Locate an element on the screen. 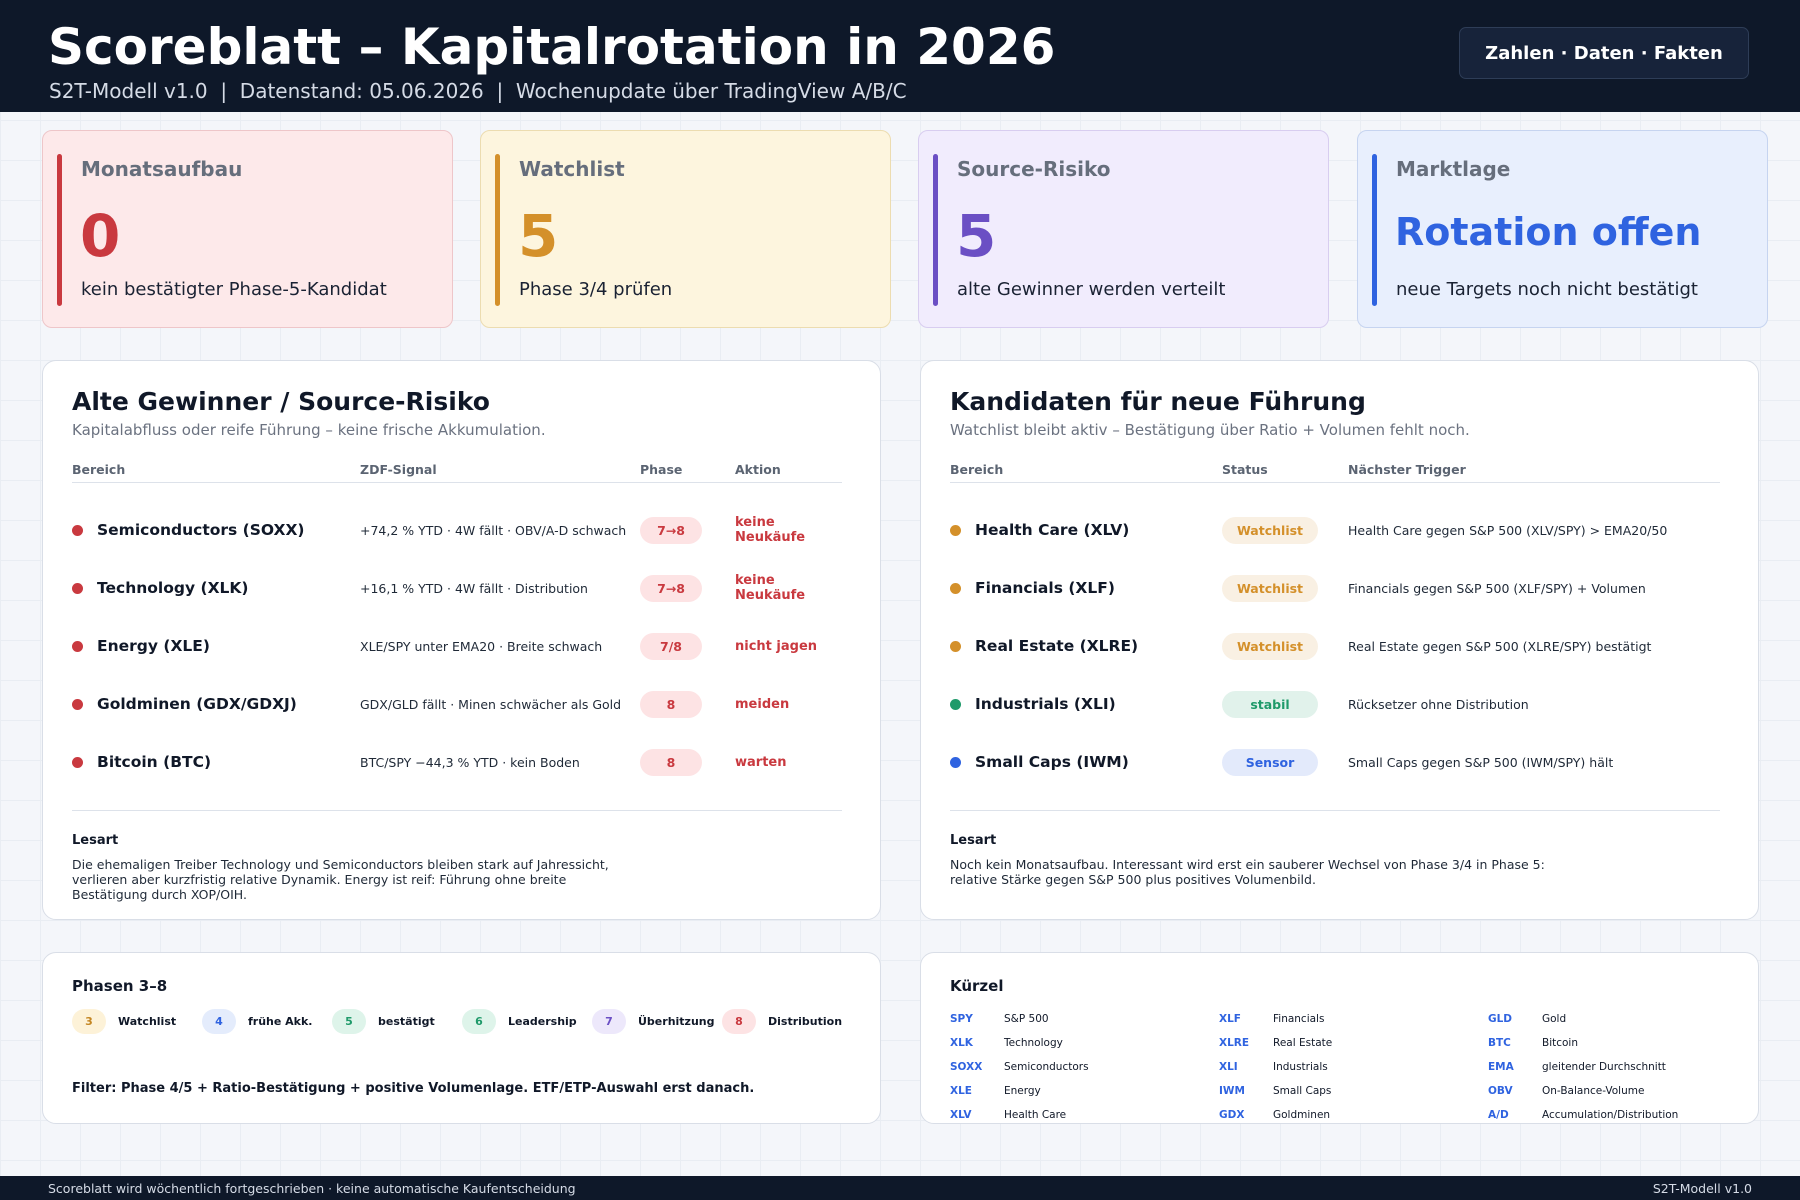 The height and width of the screenshot is (1200, 1800). action: nicht jagen is located at coordinates (776, 646).